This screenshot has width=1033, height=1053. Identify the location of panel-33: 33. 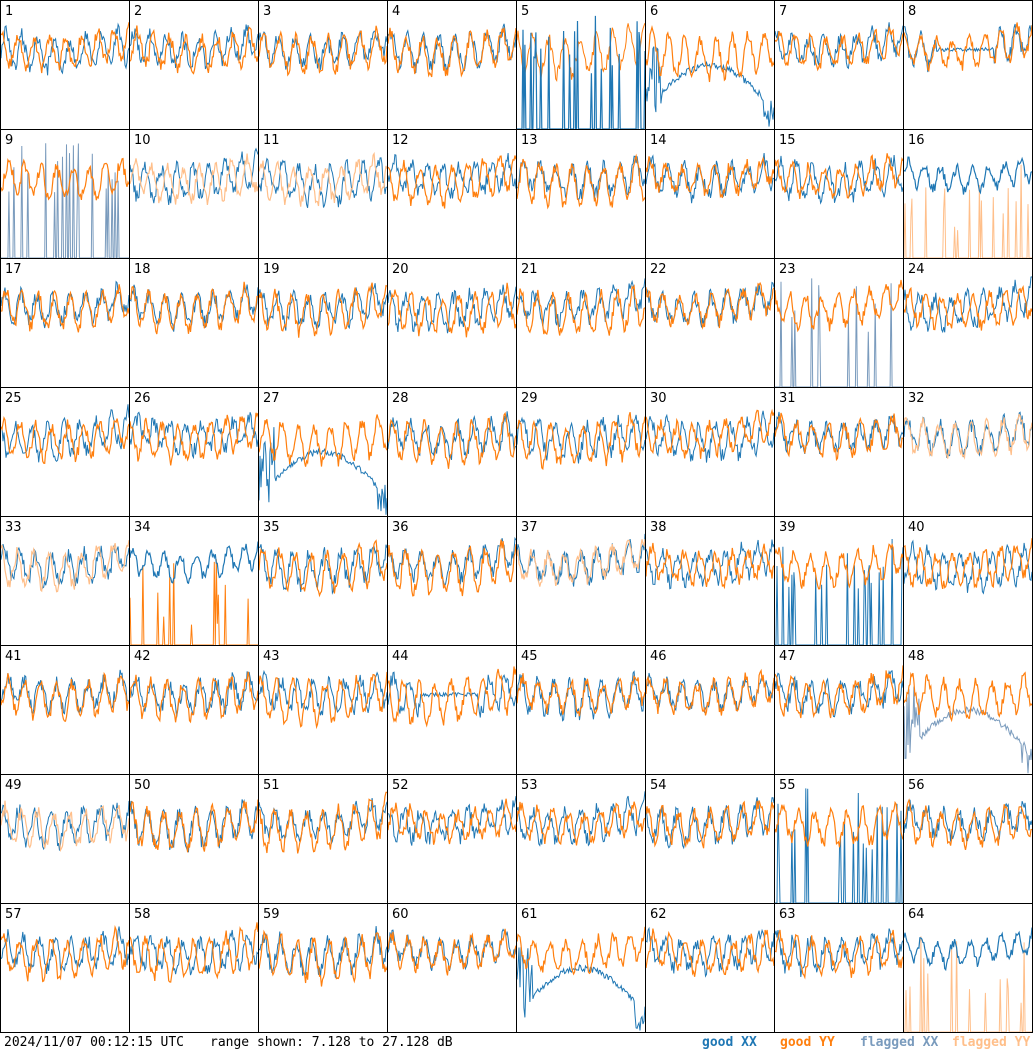
(65, 581).